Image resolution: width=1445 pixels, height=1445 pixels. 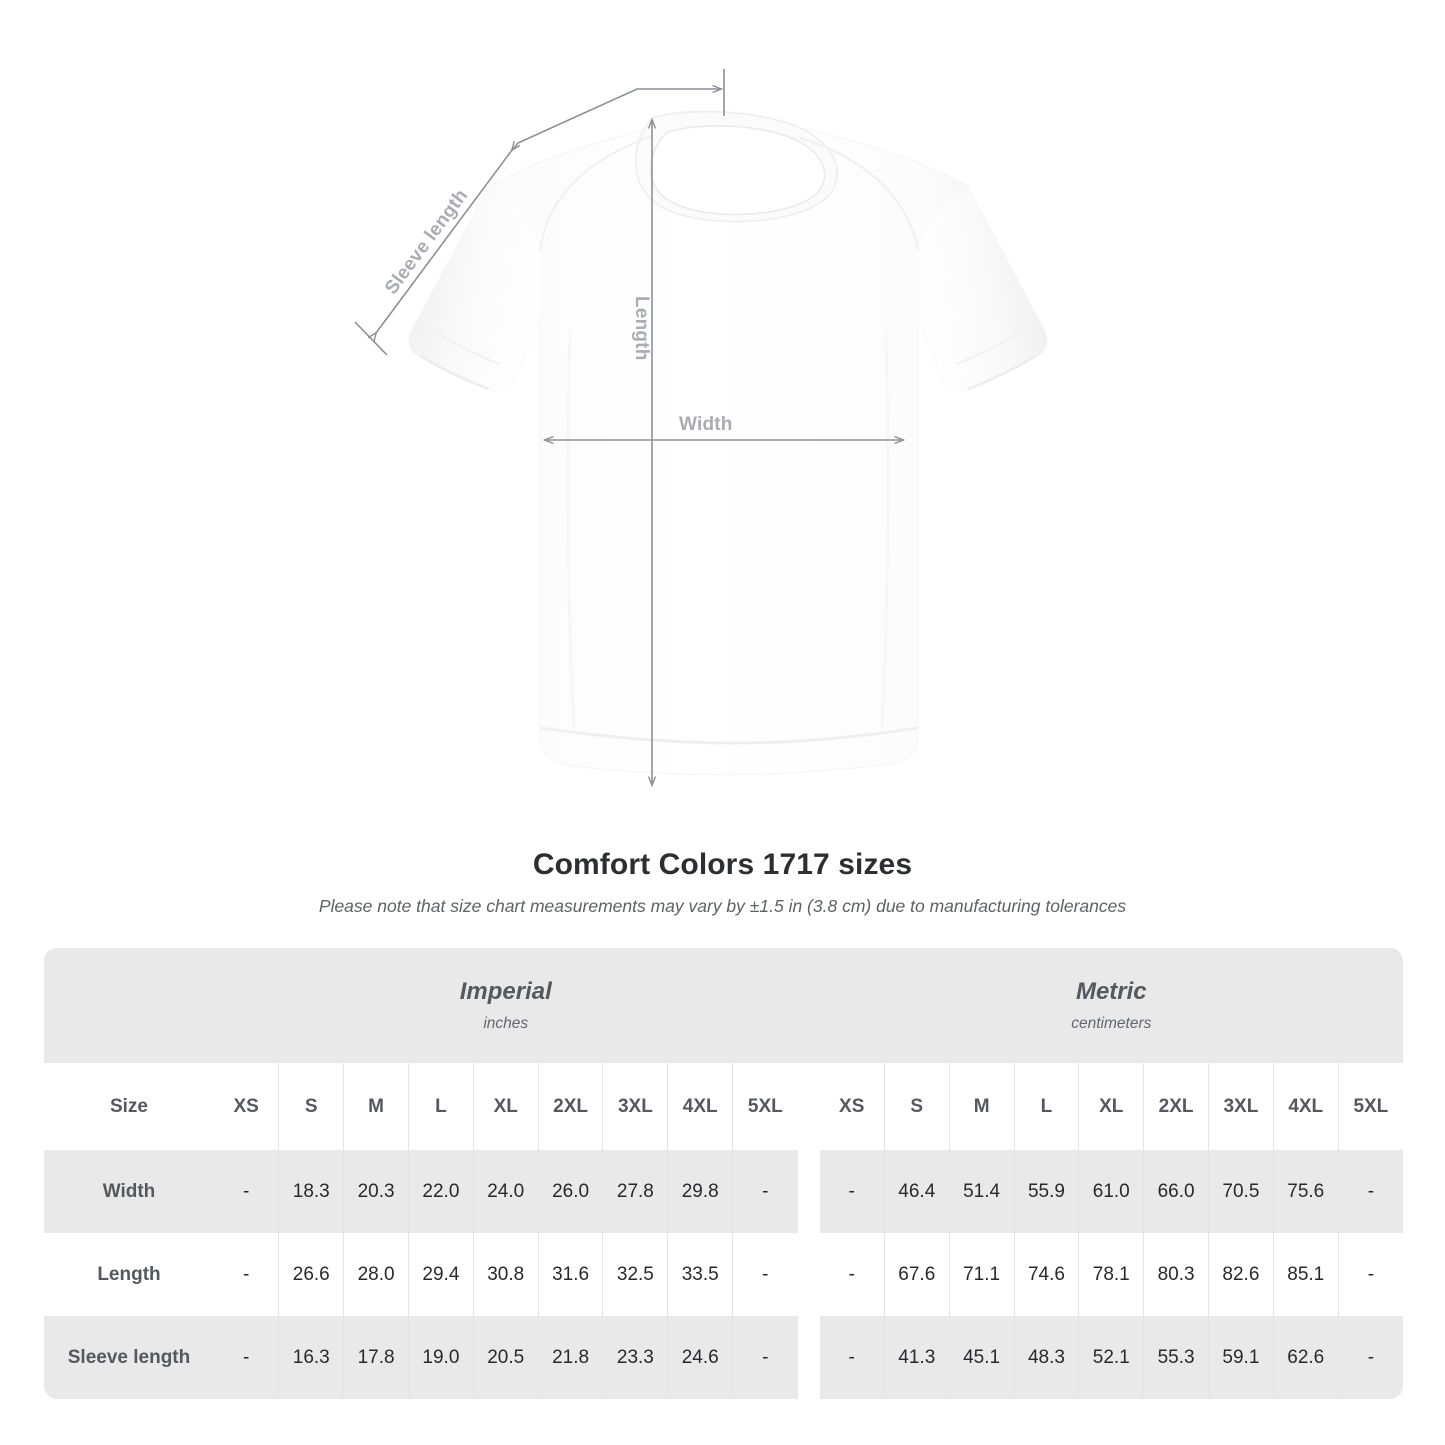 What do you see at coordinates (1305, 1106) in the screenshot?
I see `size-header-metric-4xl: 4XL` at bounding box center [1305, 1106].